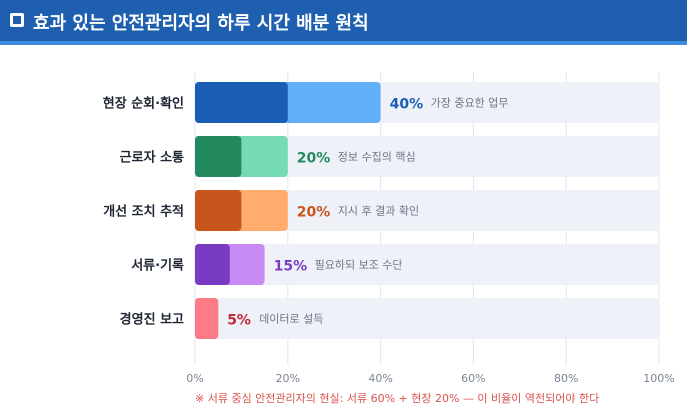 The height and width of the screenshot is (417, 687). Describe the element at coordinates (291, 319) in the screenshot. I see `bar-annotation: 데이터로 설득` at that location.